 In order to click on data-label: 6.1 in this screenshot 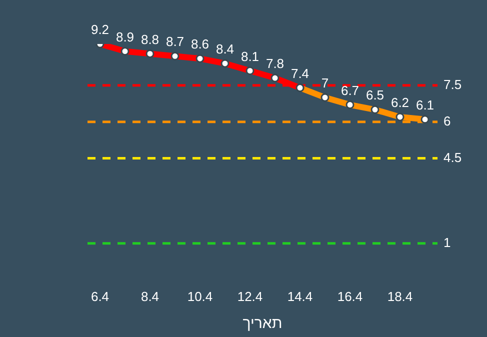, I will do `click(425, 104)`.